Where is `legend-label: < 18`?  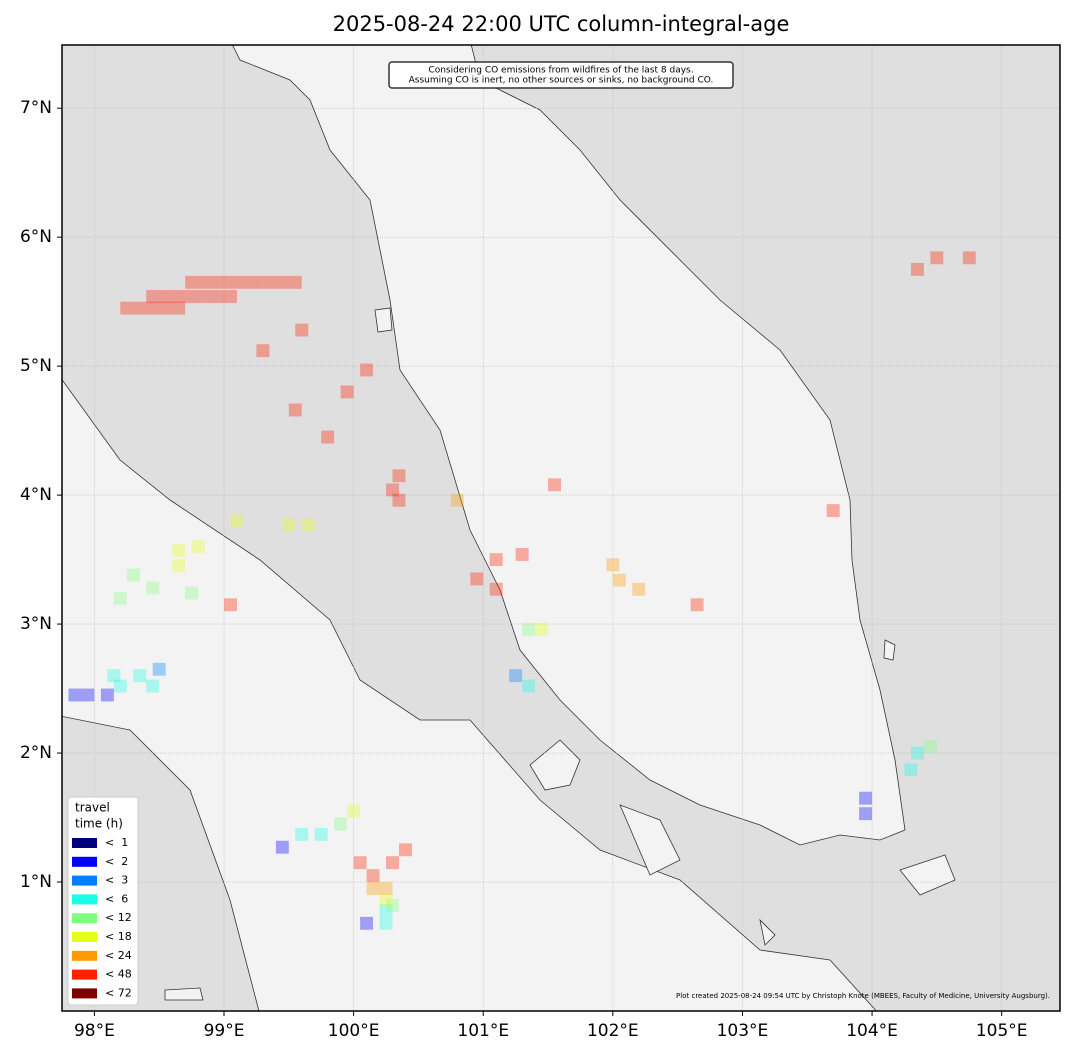 legend-label: < 18 is located at coordinates (118, 936).